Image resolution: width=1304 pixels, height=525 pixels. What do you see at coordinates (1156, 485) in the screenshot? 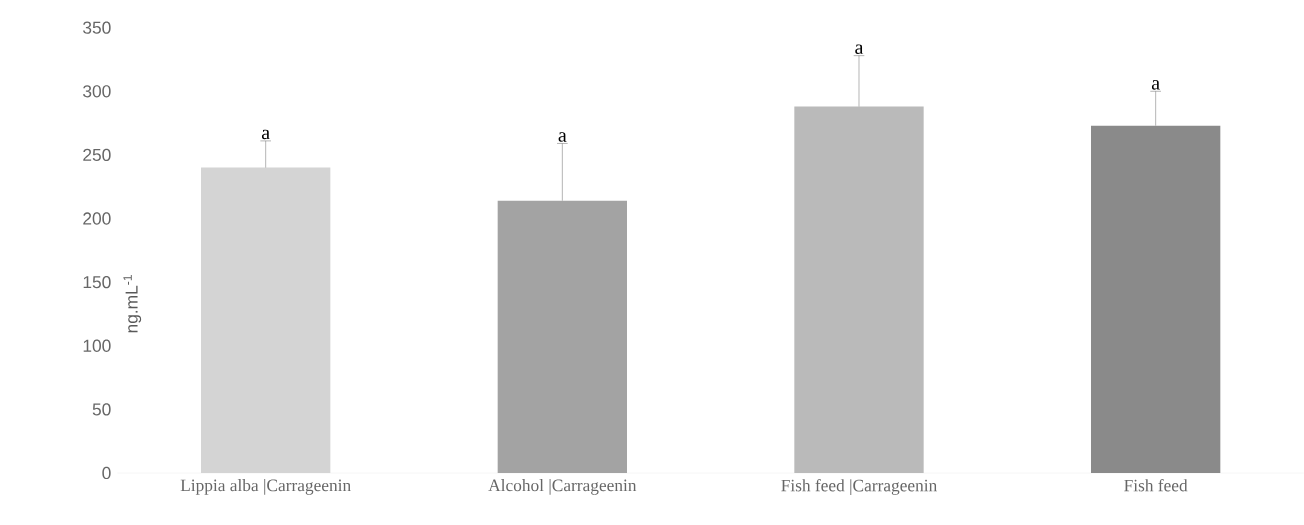
I see `x-tick-label: Fish feed` at bounding box center [1156, 485].